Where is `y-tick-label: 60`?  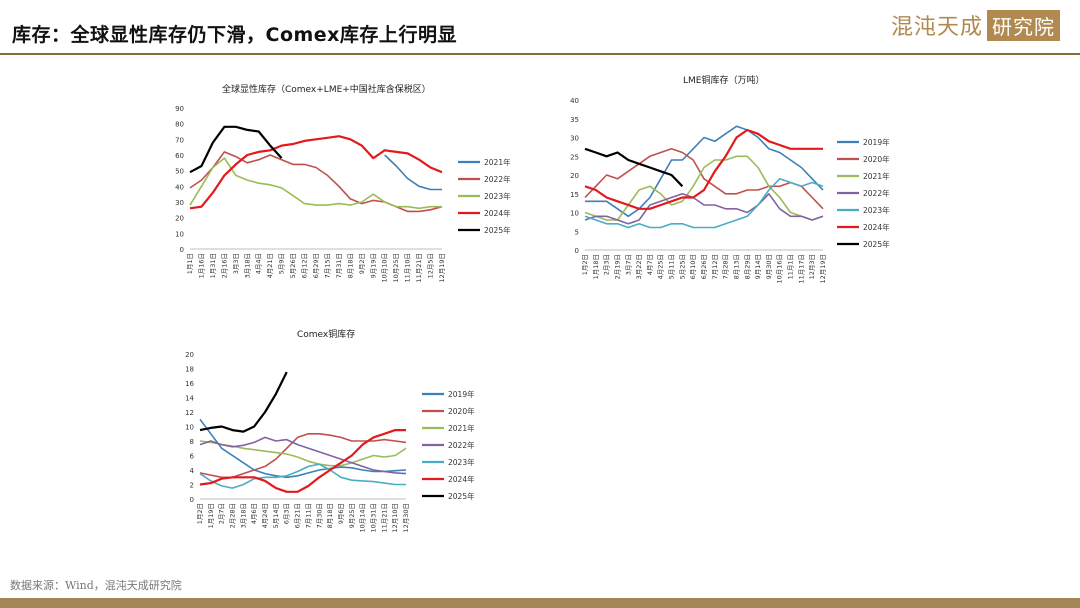
y-tick-label: 60 is located at coordinates (179, 156).